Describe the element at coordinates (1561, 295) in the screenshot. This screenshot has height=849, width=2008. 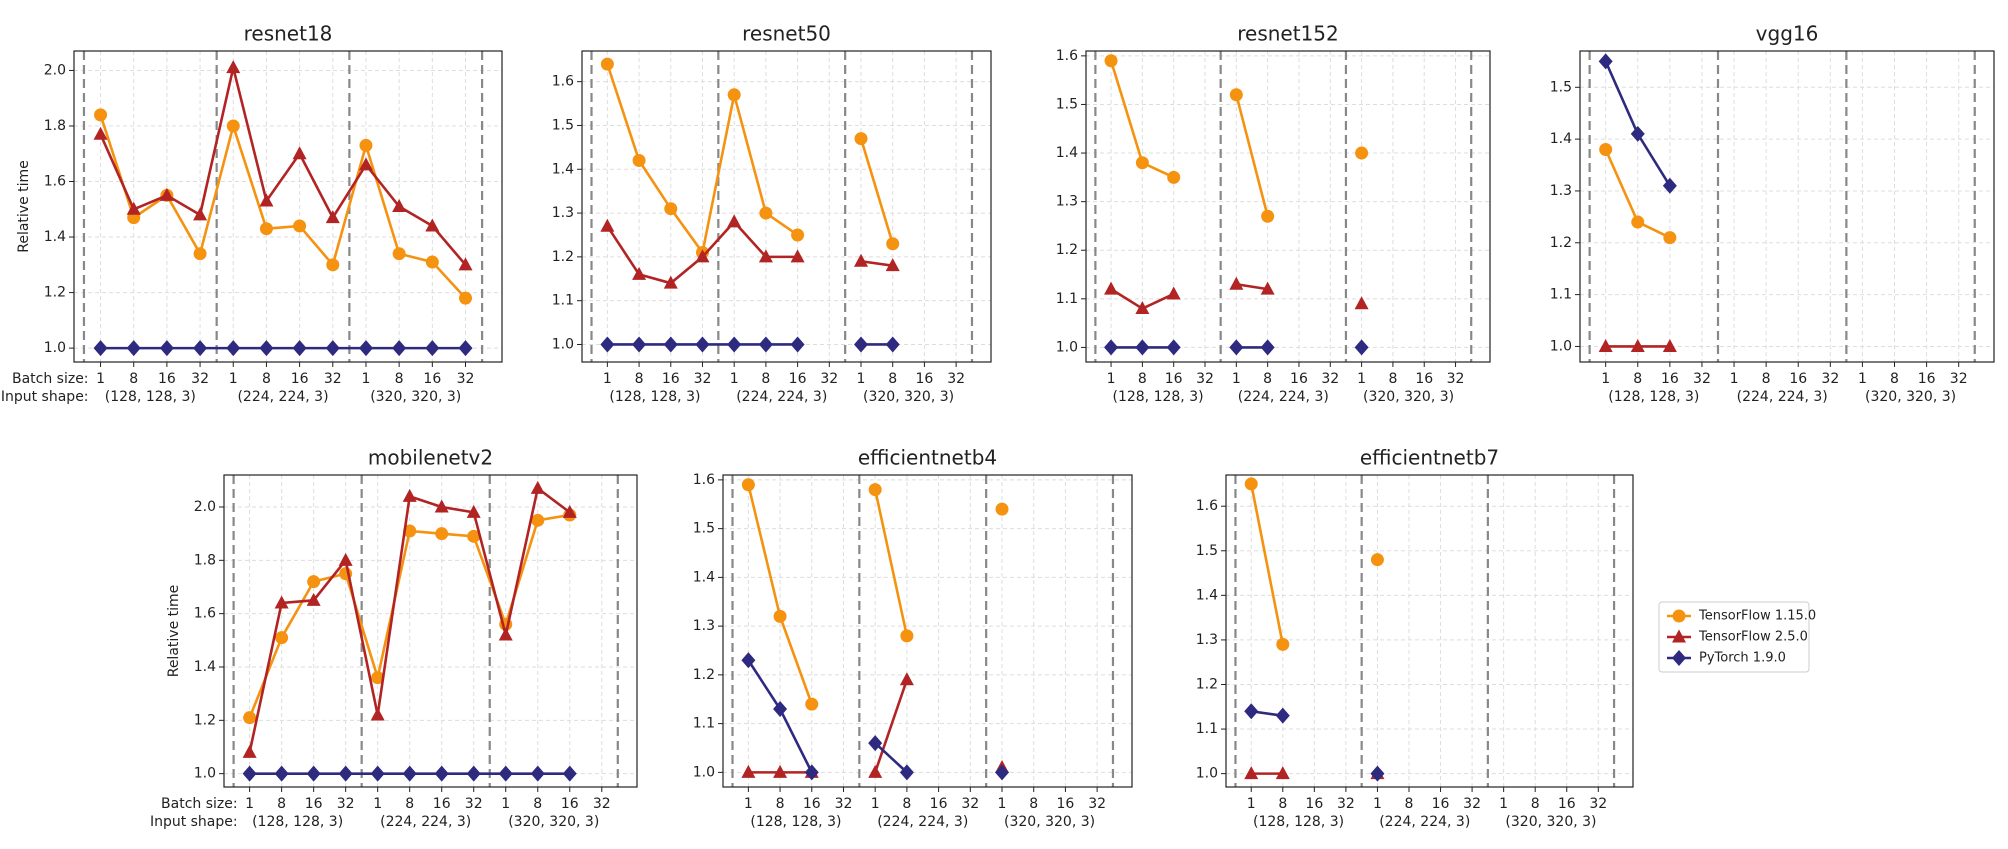
I see `y-tick-label: 1.1` at that location.